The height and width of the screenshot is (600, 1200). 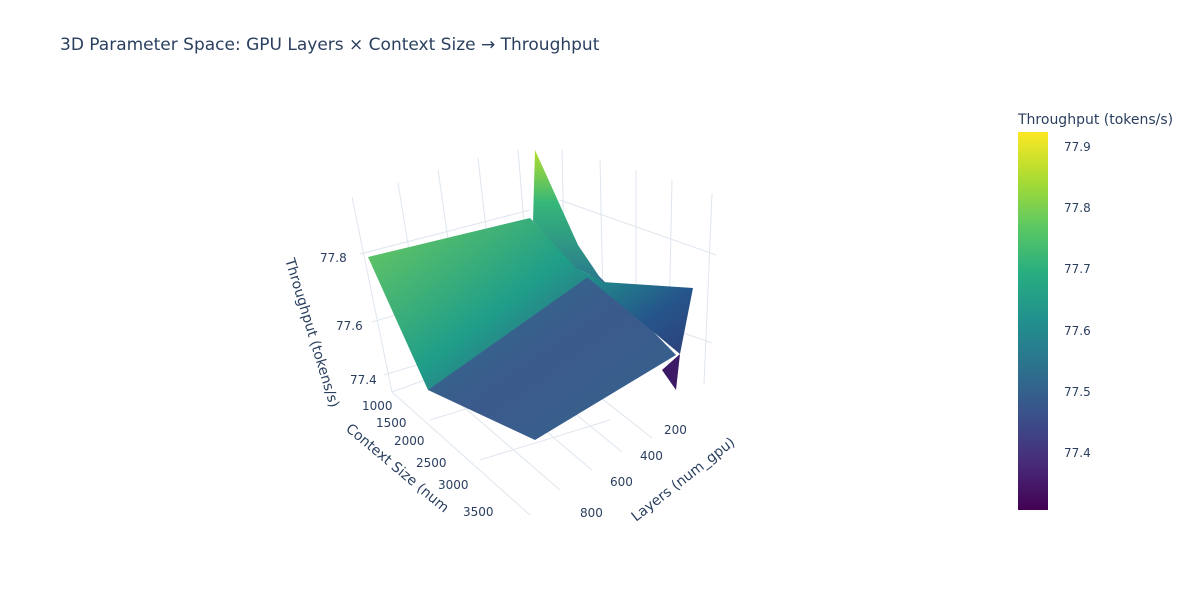 What do you see at coordinates (391, 423) in the screenshot?
I see `y-tick-label: 1500` at bounding box center [391, 423].